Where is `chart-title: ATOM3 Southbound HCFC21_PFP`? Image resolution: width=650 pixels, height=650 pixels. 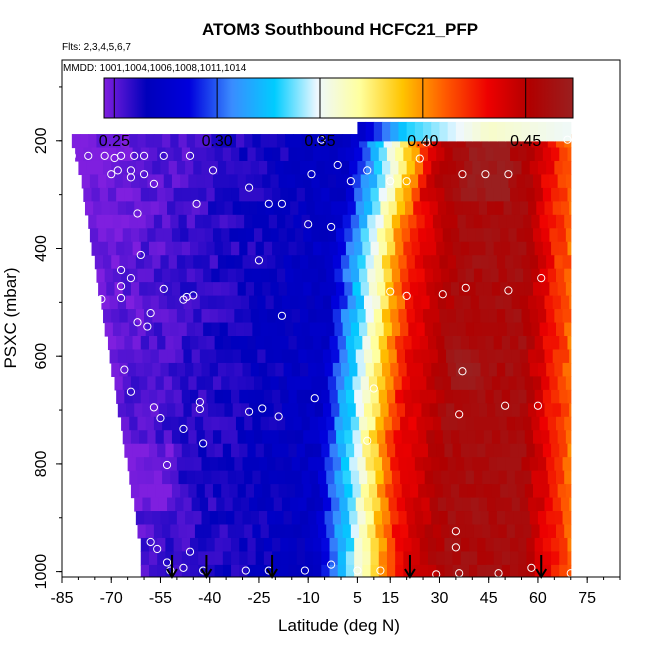
chart-title: ATOM3 Southbound HCFC21_PFP is located at coordinates (340, 29).